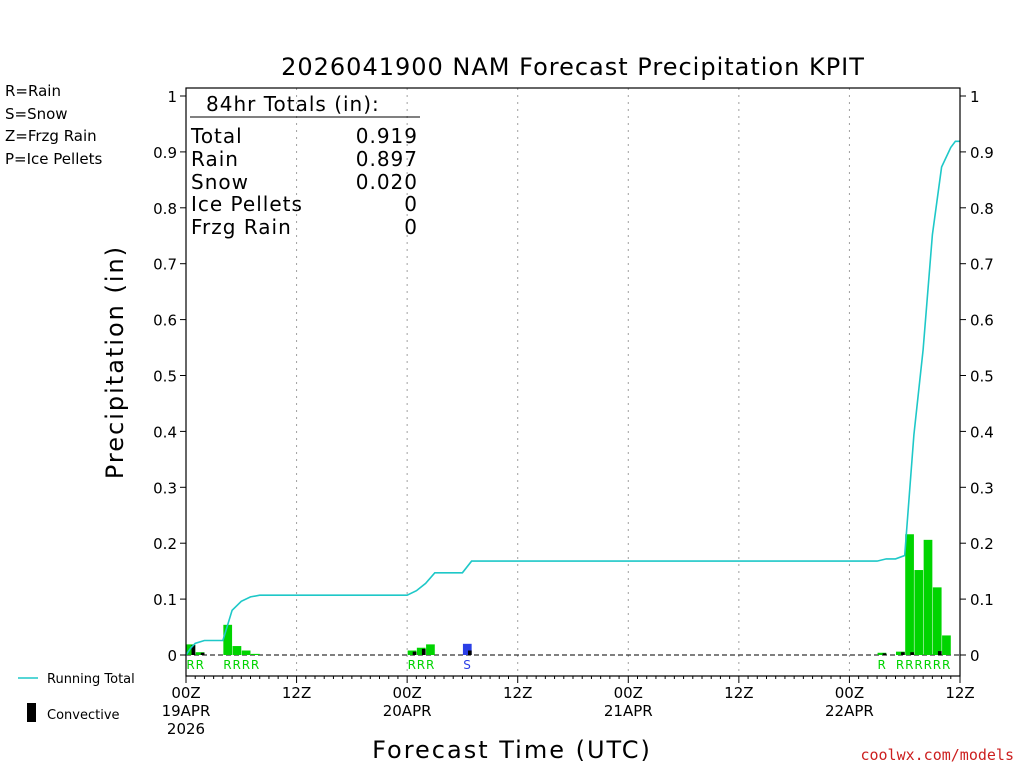 Image resolution: width=1024 pixels, height=768 pixels. What do you see at coordinates (165, 265) in the screenshot?
I see `y-tick-label-left: 0.7` at bounding box center [165, 265].